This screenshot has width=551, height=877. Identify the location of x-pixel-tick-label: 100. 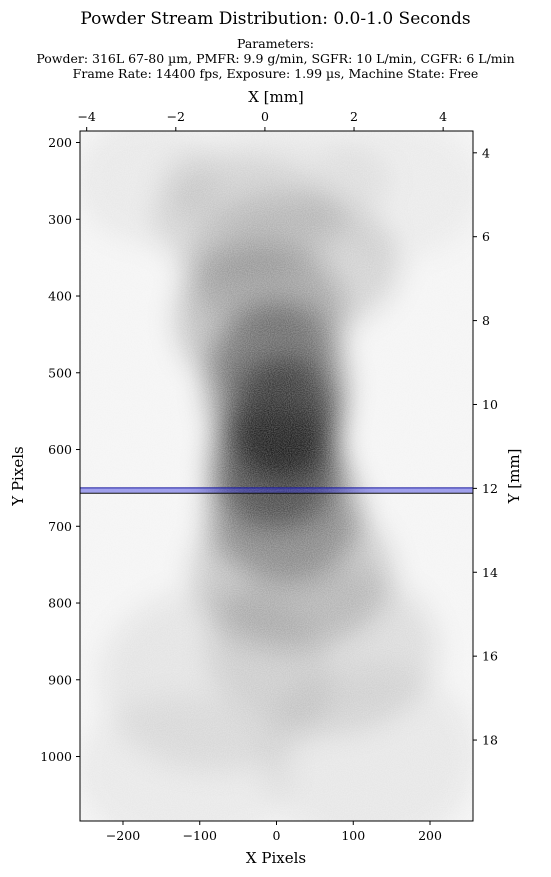
(353, 835).